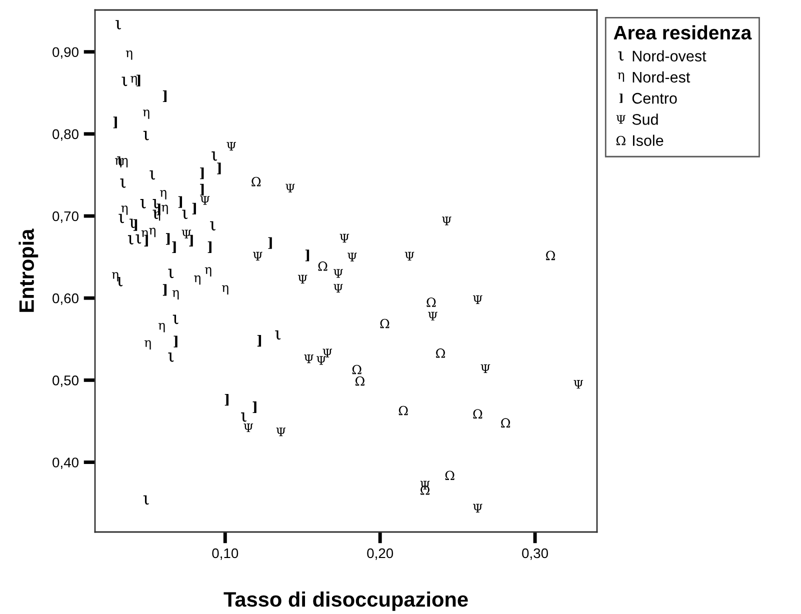 This screenshot has height=614, width=801. Describe the element at coordinates (669, 56) in the screenshot. I see `legend-label: Nord-ovest` at that location.